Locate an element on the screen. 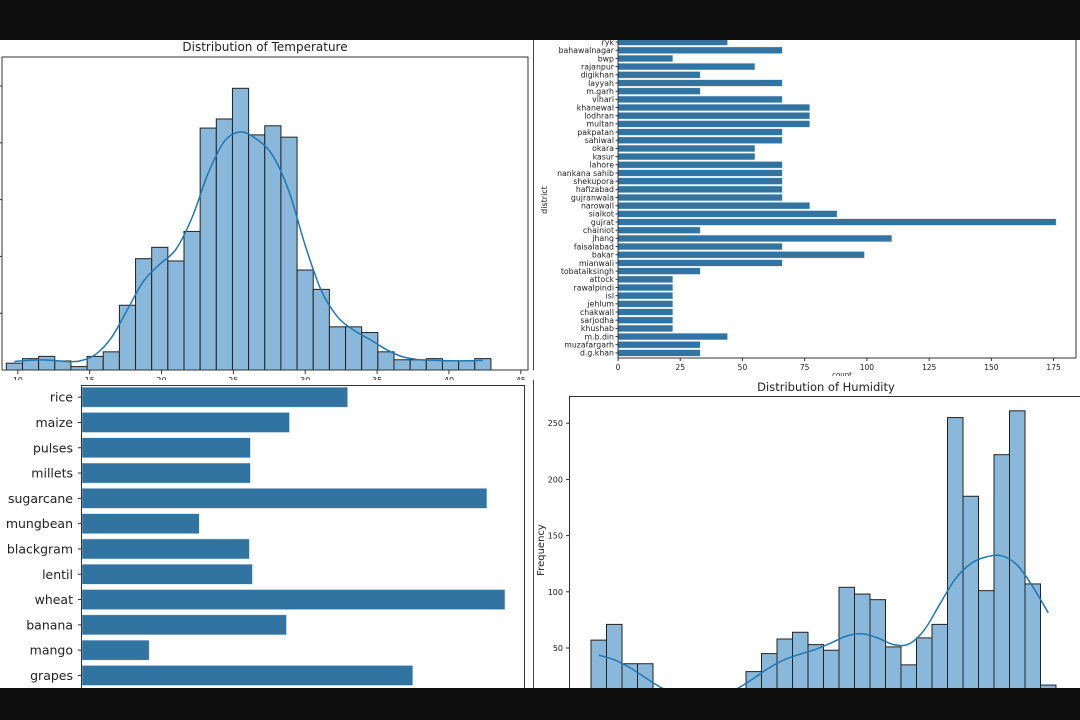 The image size is (1080, 720). humidity-kde-line is located at coordinates (823, 621).